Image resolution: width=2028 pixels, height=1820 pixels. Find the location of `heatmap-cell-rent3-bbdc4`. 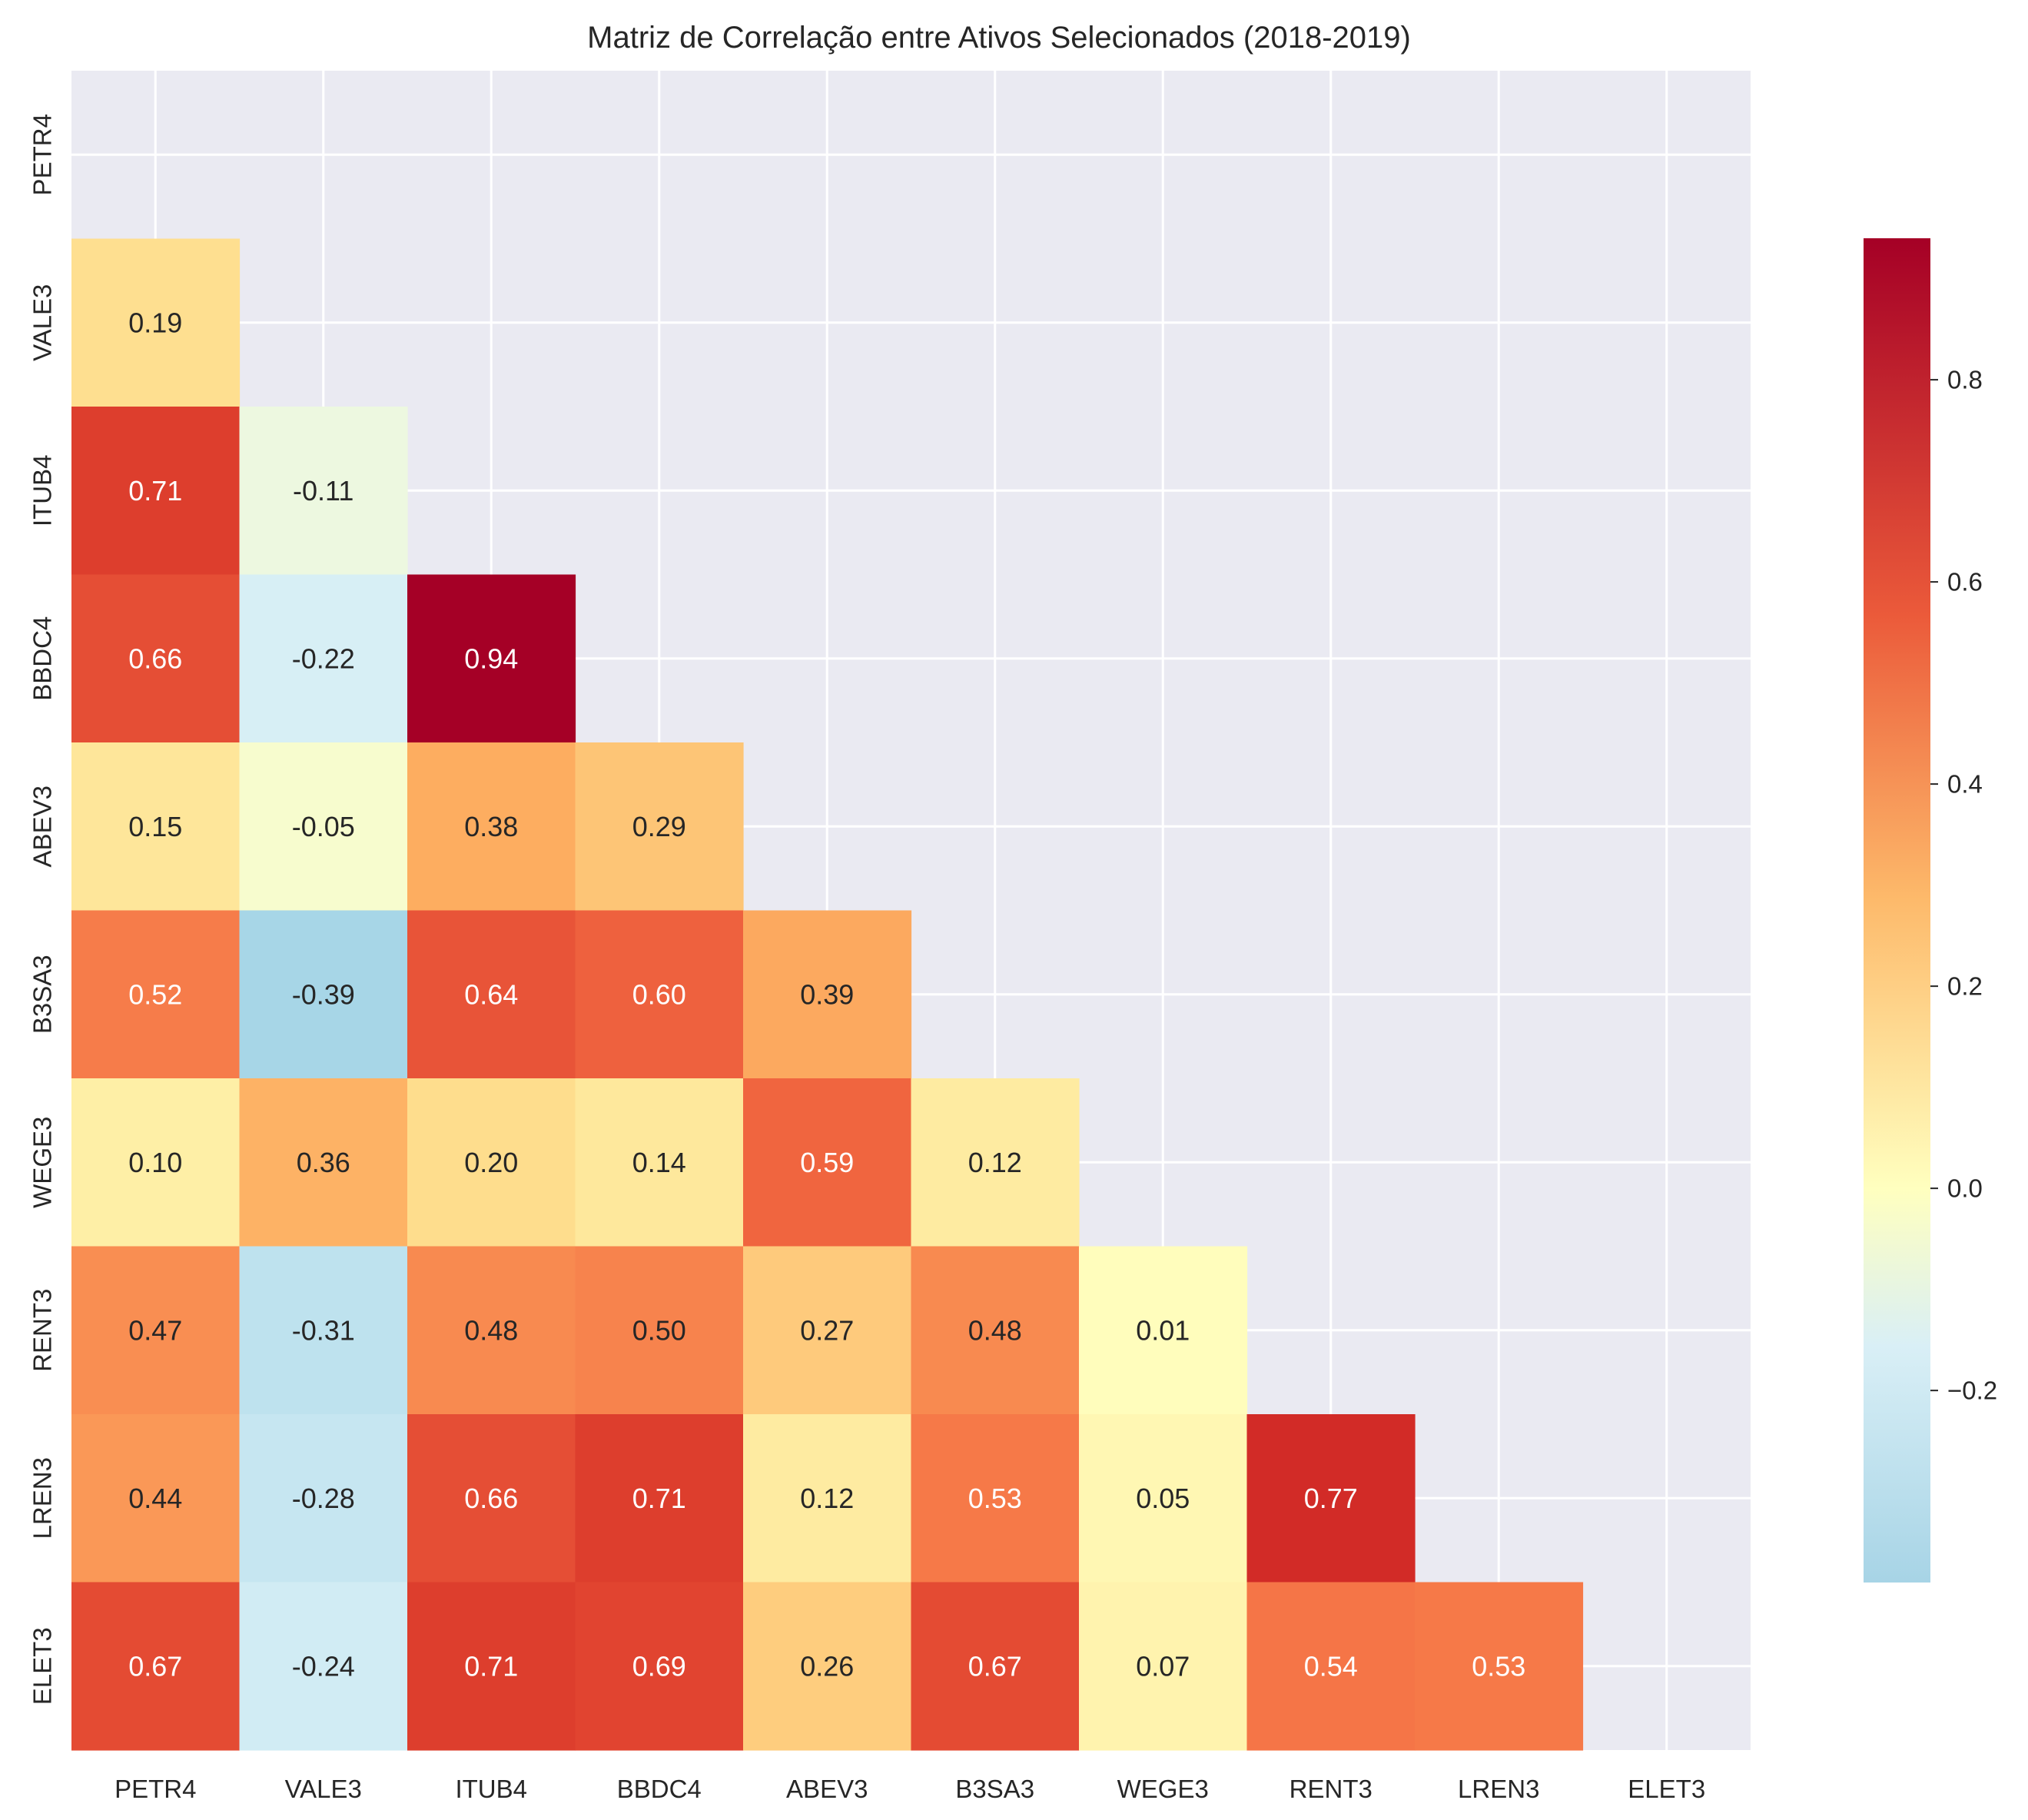

heatmap-cell-rent3-bbdc4 is located at coordinates (659, 1330).